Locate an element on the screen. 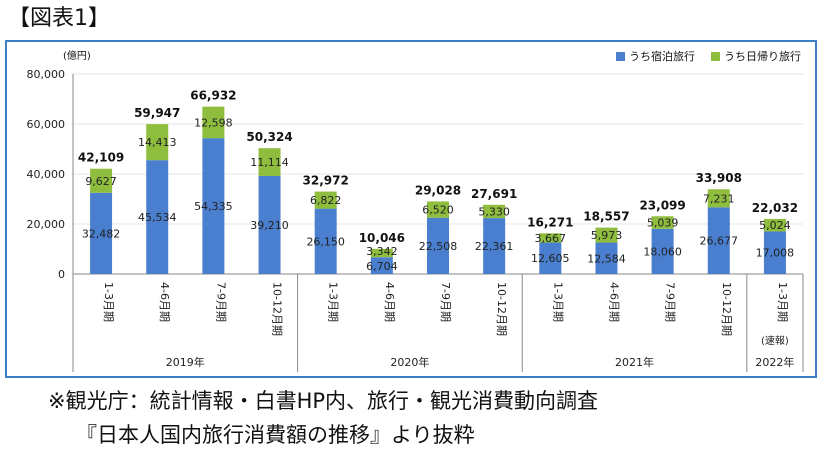  source-note-line2: 『日本人国内旅行消費額の推移』より抜粋 is located at coordinates (275, 435).